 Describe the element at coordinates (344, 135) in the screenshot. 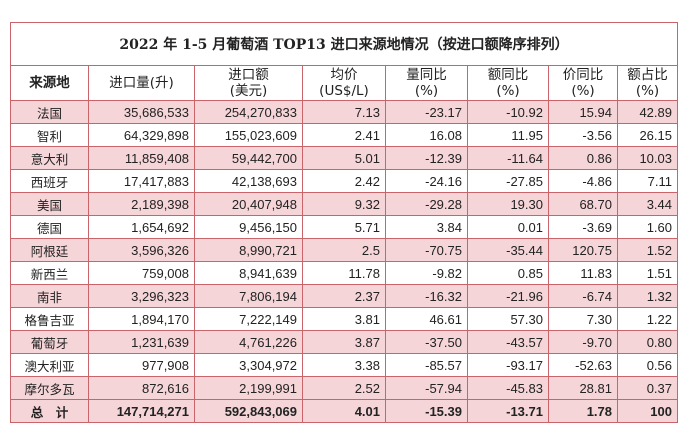

I see `value-cell: 2.41` at that location.